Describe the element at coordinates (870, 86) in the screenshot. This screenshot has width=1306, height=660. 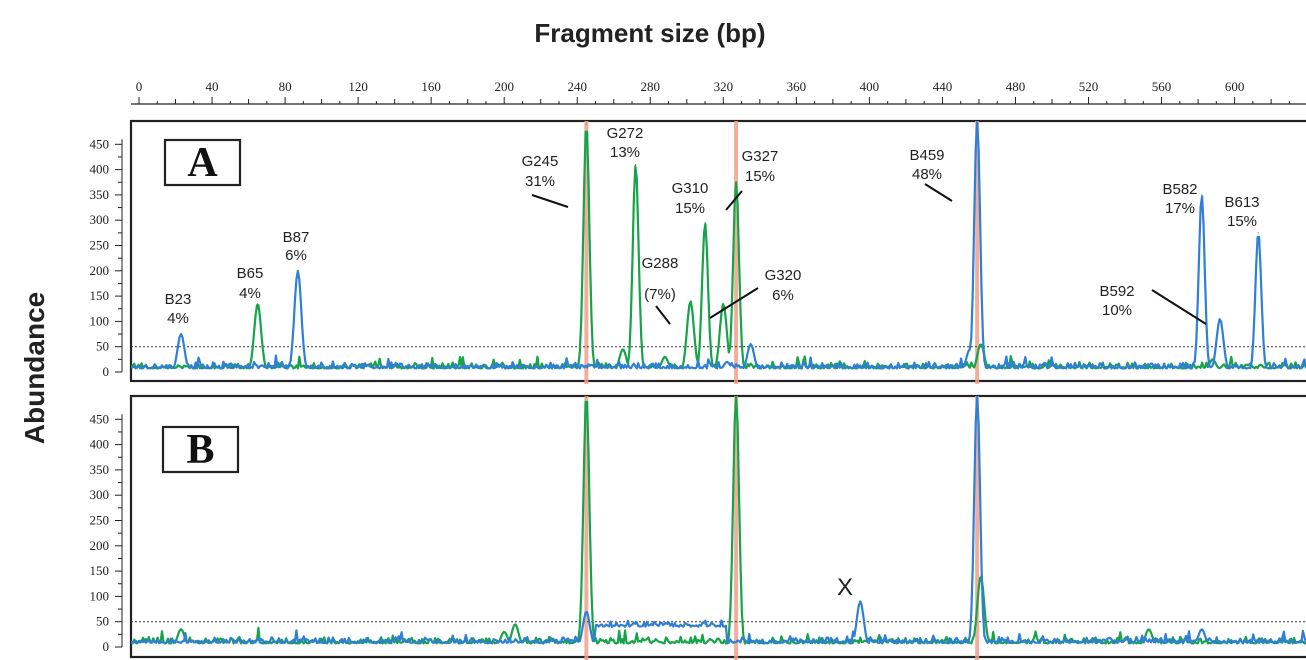
I see `x-tick-label: 400` at that location.